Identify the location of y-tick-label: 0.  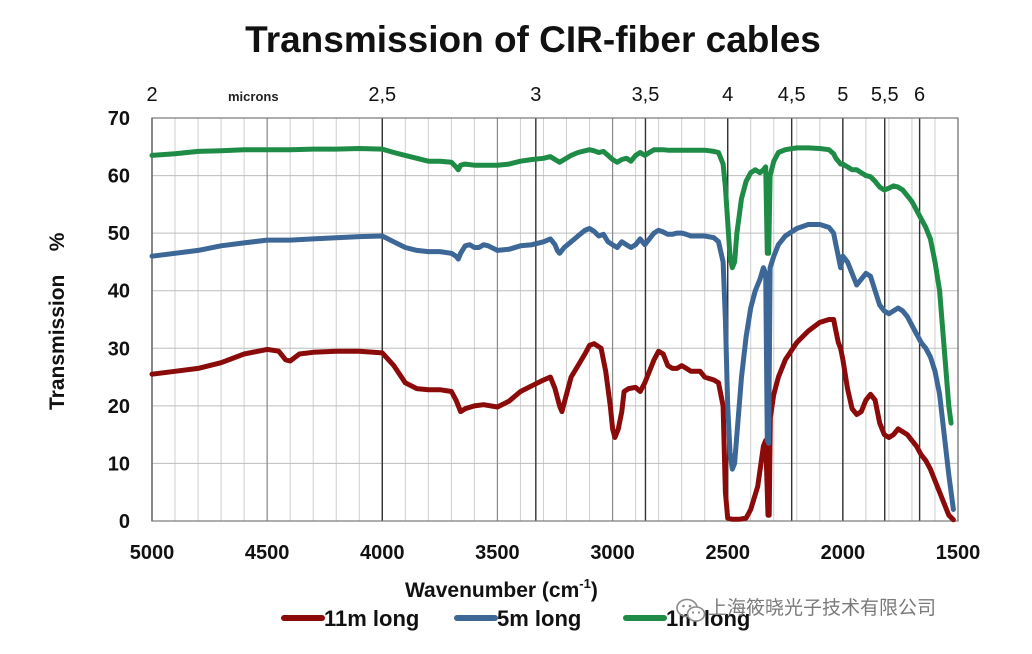
(124, 522).